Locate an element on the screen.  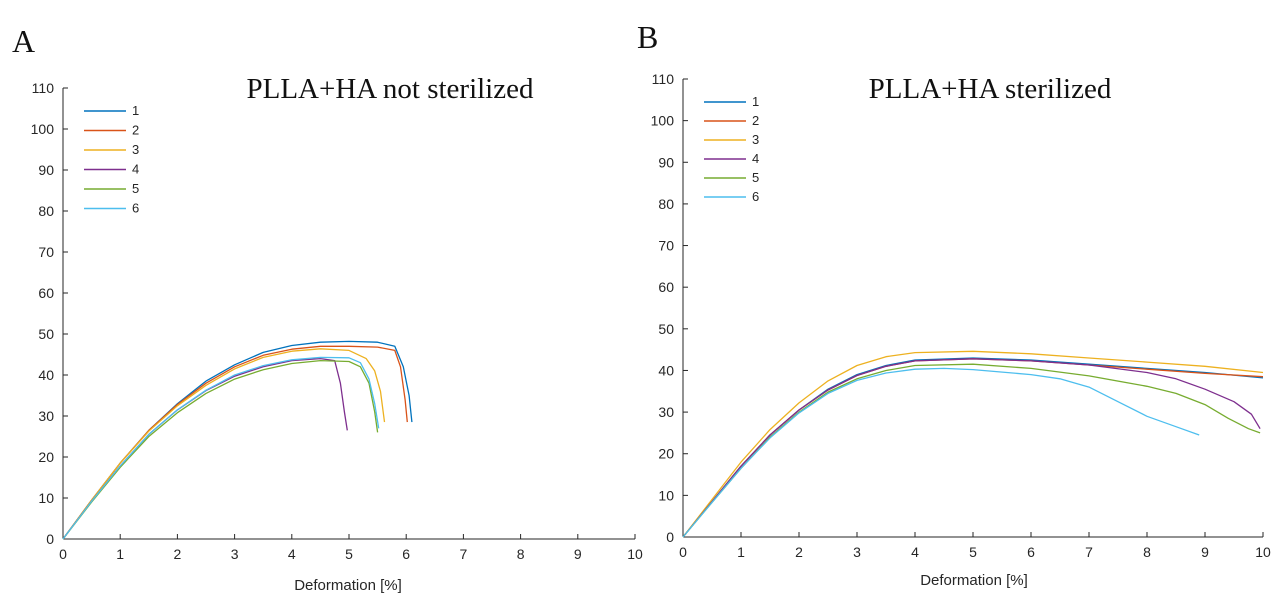
panel-a-series-1-line is located at coordinates (237, 440).